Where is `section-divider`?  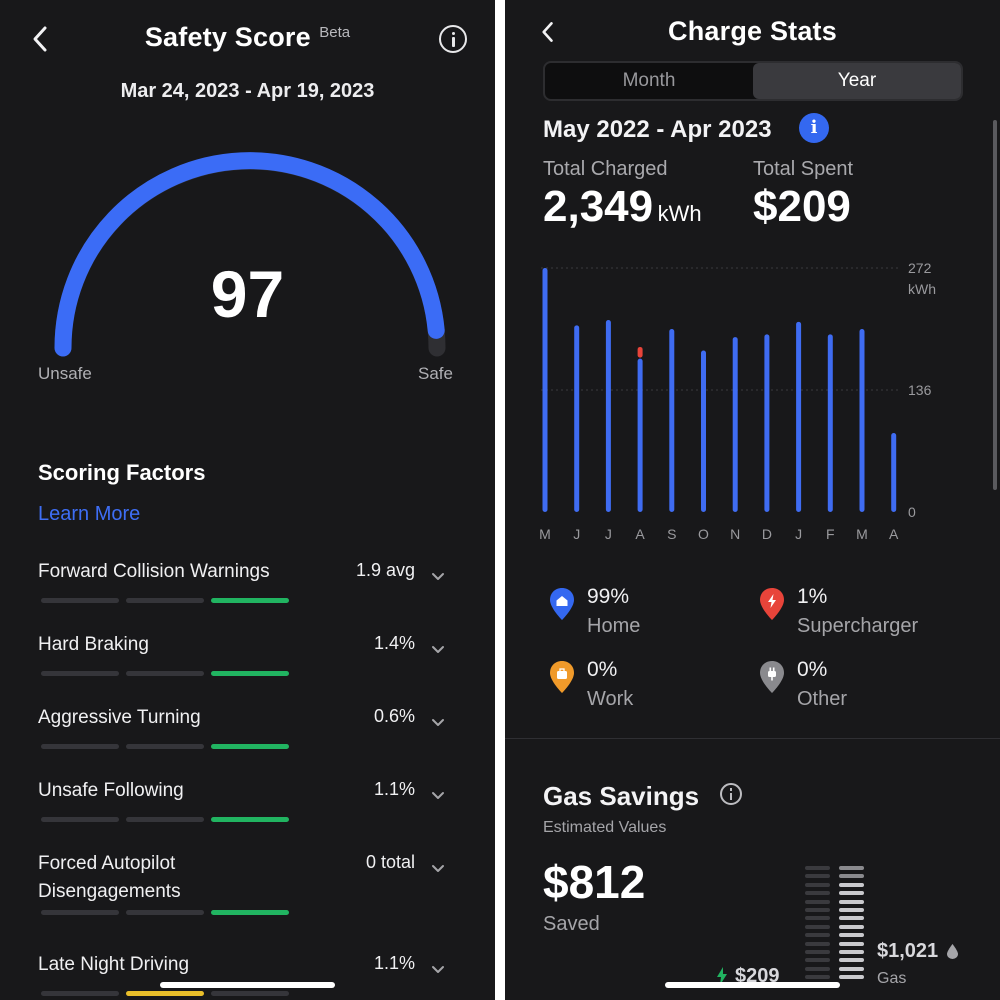 section-divider is located at coordinates (752, 738).